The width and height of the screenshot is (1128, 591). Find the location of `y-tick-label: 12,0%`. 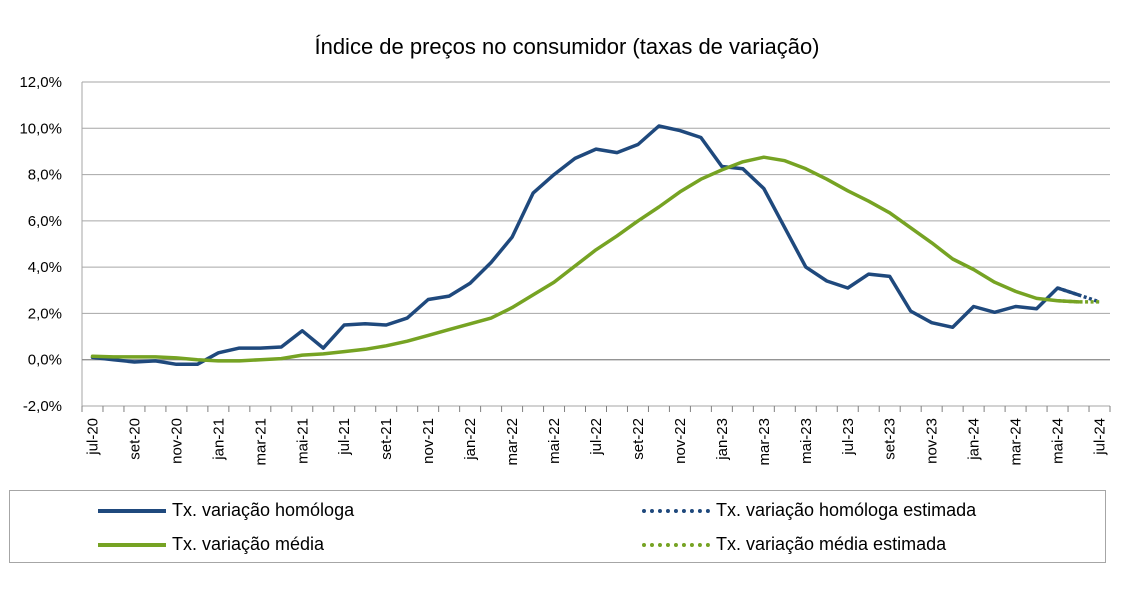

y-tick-label: 12,0% is located at coordinates (40, 82).